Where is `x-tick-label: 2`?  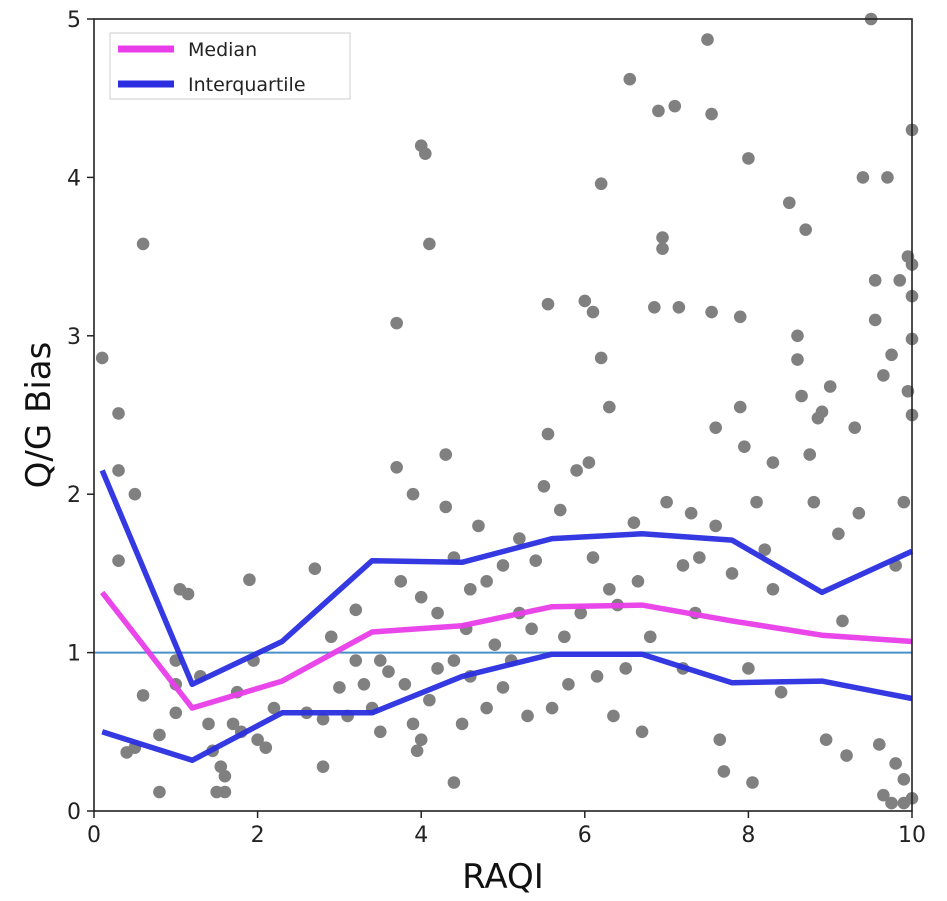 x-tick-label: 2 is located at coordinates (258, 835).